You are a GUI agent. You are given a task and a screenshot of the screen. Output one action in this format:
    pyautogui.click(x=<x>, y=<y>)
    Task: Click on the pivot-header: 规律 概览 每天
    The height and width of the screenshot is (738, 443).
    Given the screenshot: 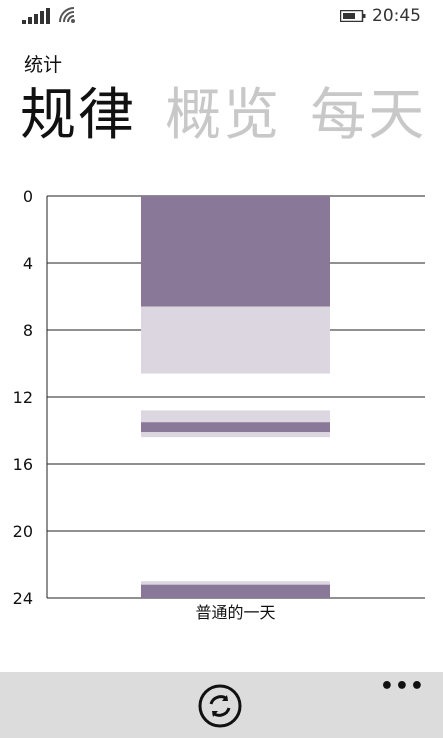 What is the action you would take?
    pyautogui.click(x=231, y=116)
    